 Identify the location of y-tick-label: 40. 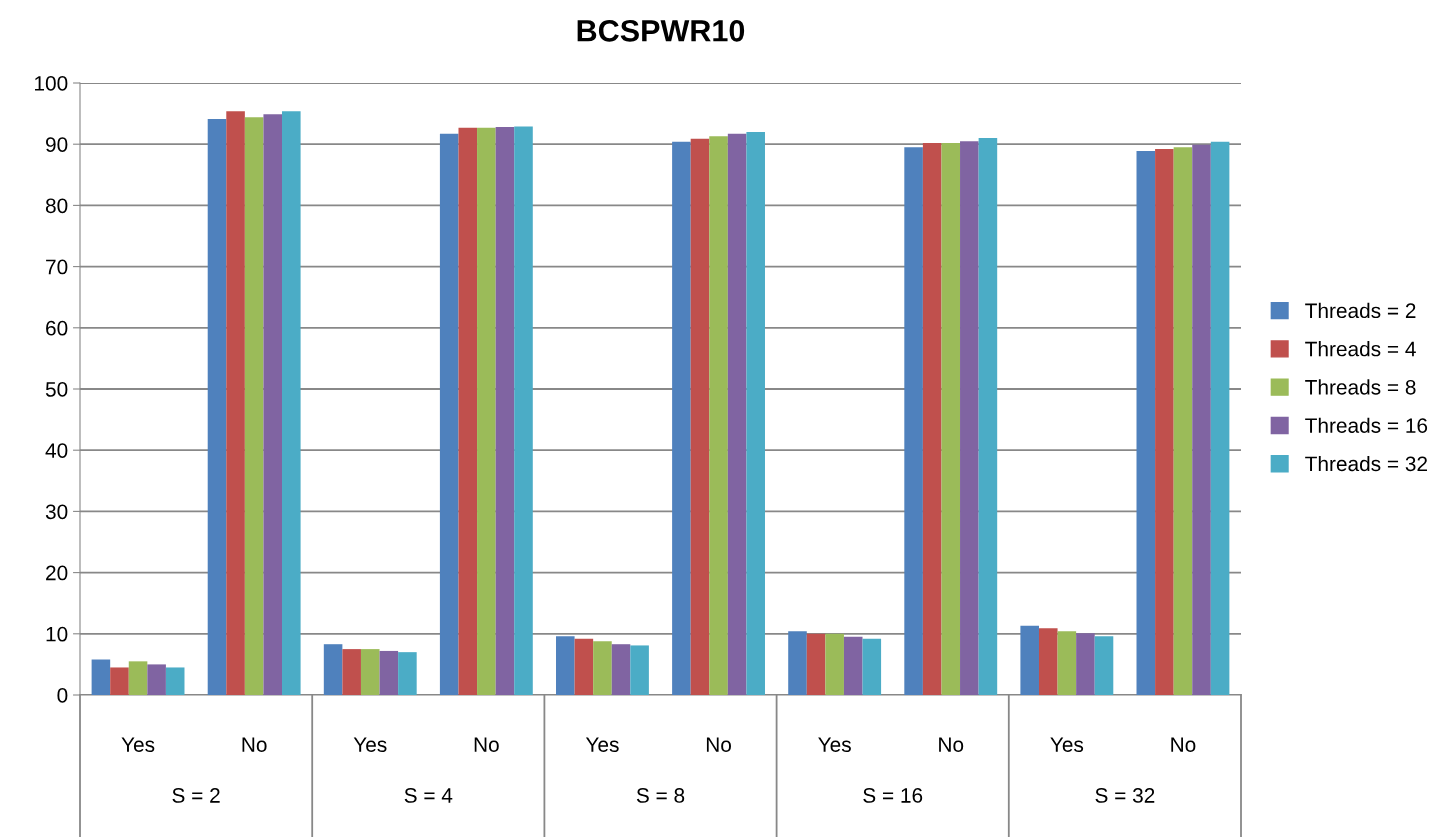
(56, 450).